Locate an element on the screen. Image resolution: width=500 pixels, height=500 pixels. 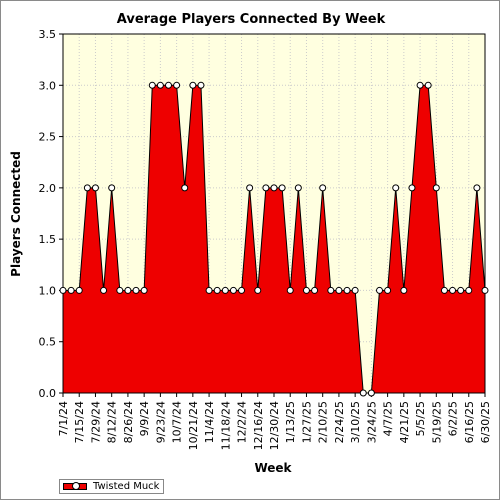
y-tick-label: 2.0 is located at coordinates (48, 188).